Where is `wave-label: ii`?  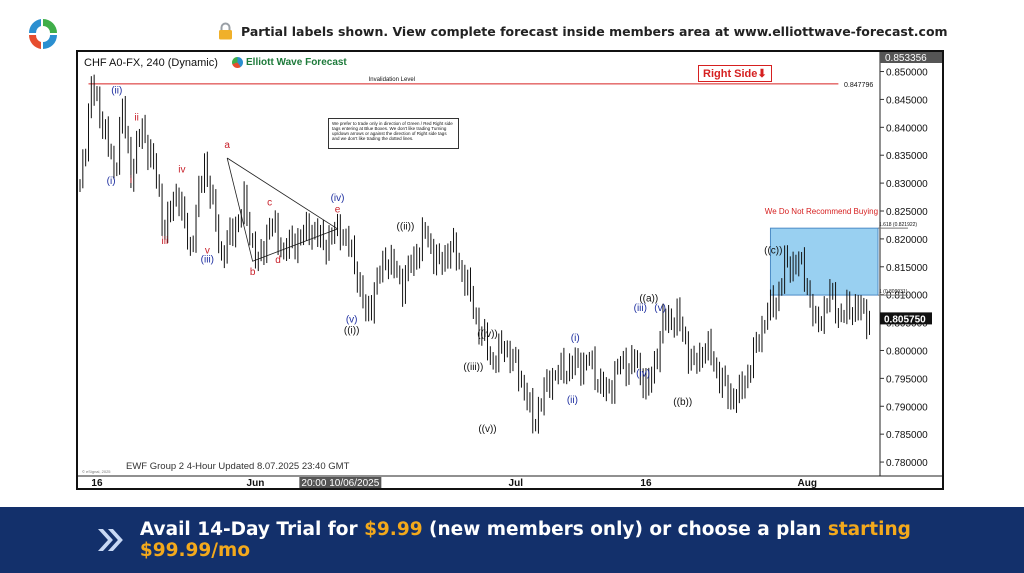 wave-label: ii is located at coordinates (136, 118).